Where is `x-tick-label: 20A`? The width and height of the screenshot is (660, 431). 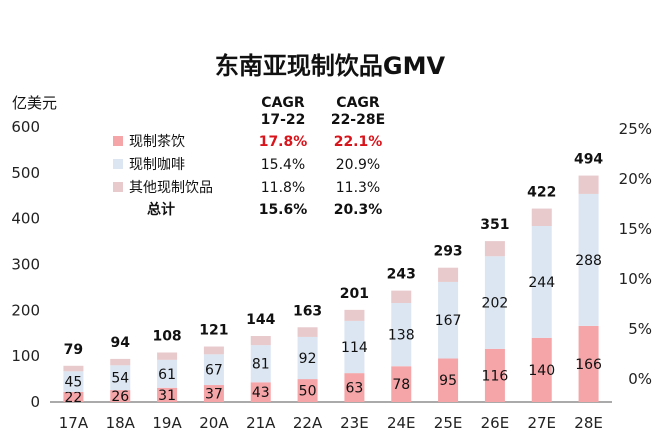 x-tick-label: 20A is located at coordinates (214, 422).